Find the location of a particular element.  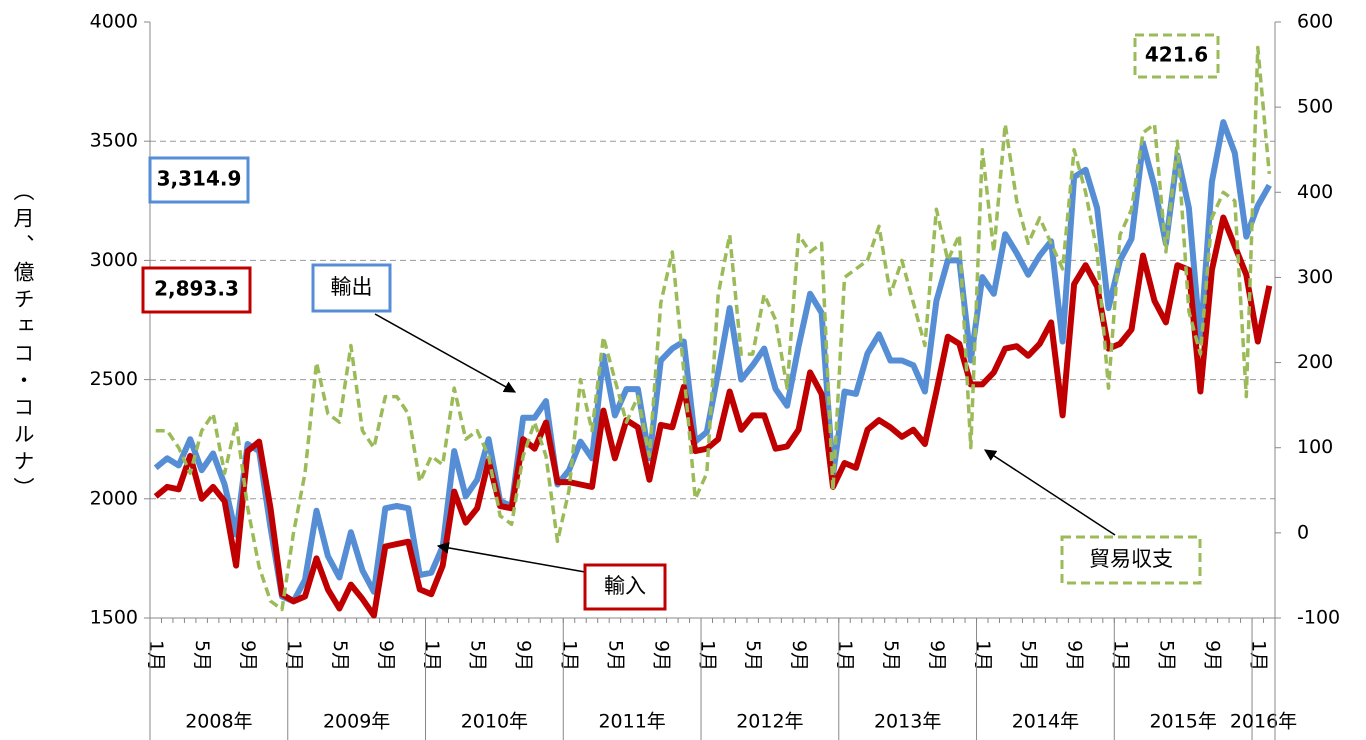

value-label: 2,893.3 is located at coordinates (196, 289).